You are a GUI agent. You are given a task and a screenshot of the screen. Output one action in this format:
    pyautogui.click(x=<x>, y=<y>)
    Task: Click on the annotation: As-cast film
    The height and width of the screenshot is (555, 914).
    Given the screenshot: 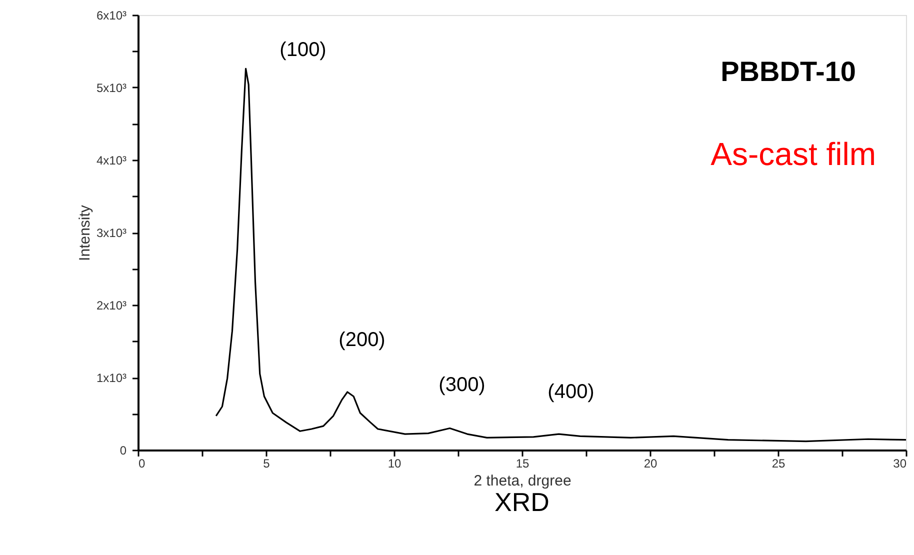 What is the action you would take?
    pyautogui.click(x=793, y=154)
    